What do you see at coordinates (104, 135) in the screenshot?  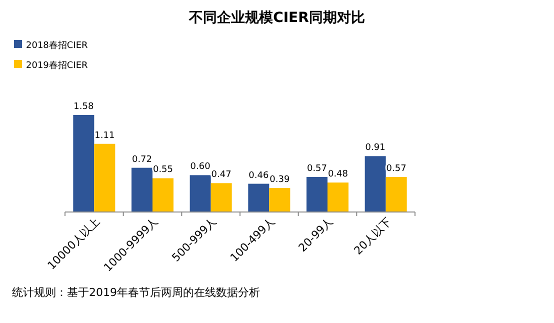 I see `data-label: 1.11` at bounding box center [104, 135].